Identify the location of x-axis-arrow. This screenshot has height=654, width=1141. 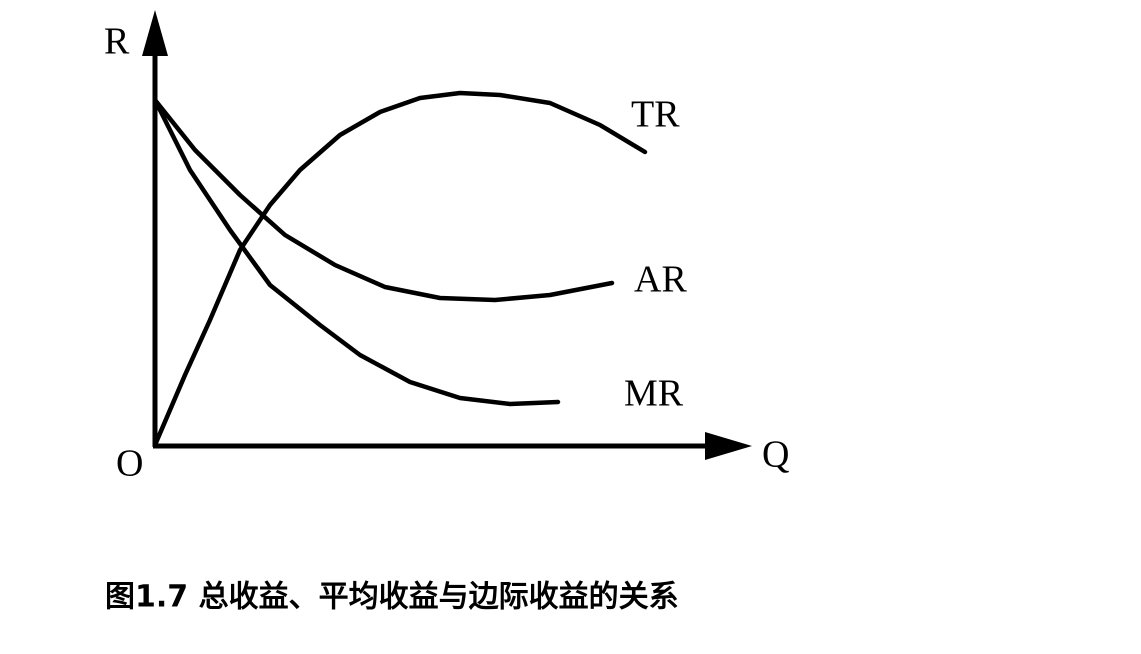
(728, 446).